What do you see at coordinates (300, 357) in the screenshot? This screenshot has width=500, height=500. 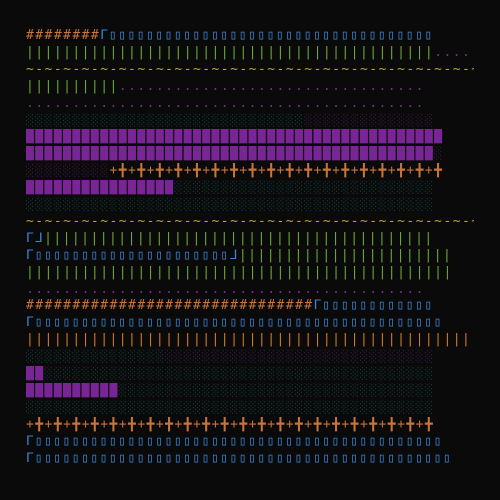 I see `glyph-run: ░░░░░░░░░░░░░░░░░░░░░░░░░░░░░` at bounding box center [300, 357].